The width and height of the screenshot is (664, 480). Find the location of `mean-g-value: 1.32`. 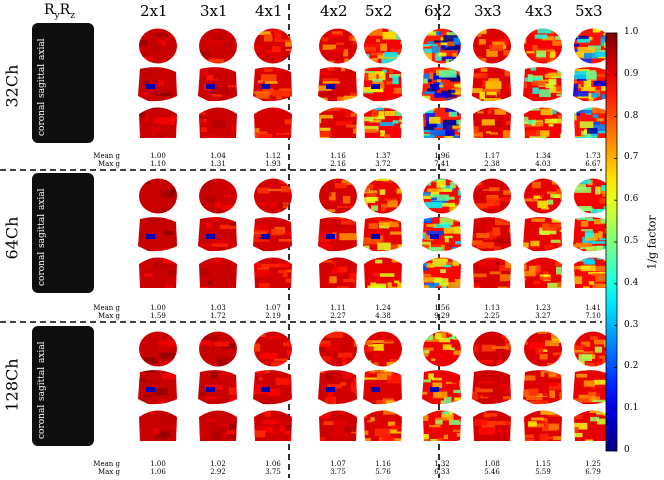

mean-g-value: 1.32 is located at coordinates (442, 464).